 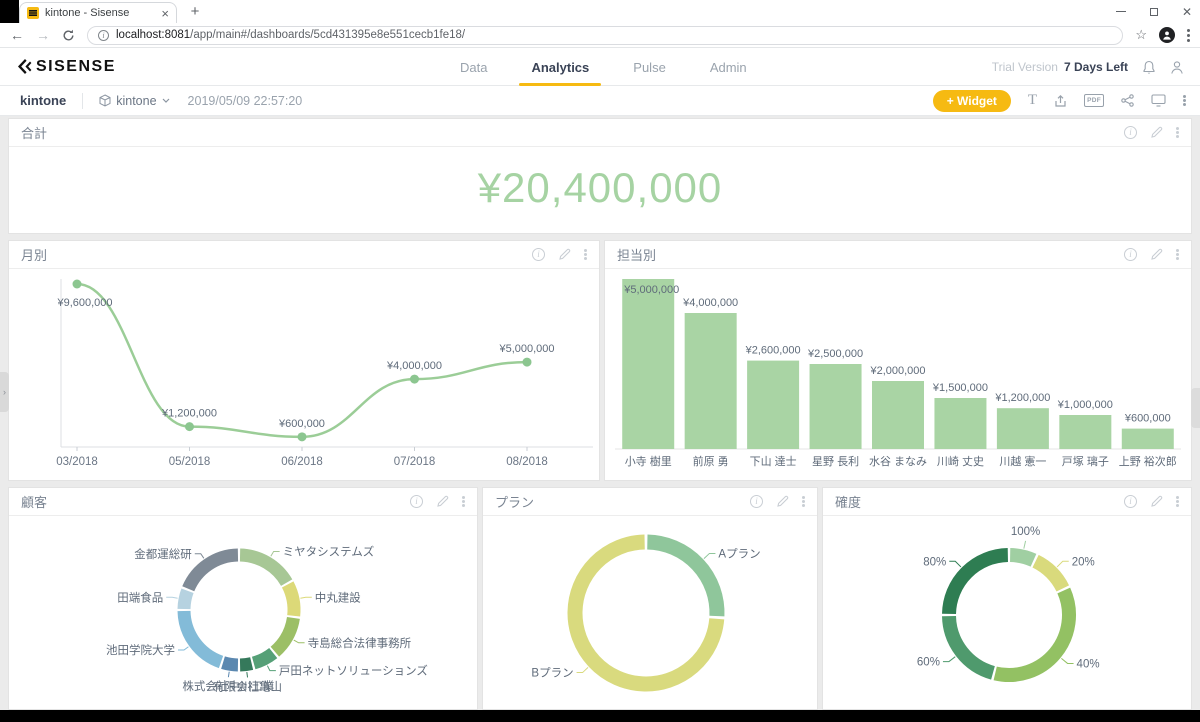 What do you see at coordinates (195, 11) in the screenshot?
I see `new-tab-button: +` at bounding box center [195, 11].